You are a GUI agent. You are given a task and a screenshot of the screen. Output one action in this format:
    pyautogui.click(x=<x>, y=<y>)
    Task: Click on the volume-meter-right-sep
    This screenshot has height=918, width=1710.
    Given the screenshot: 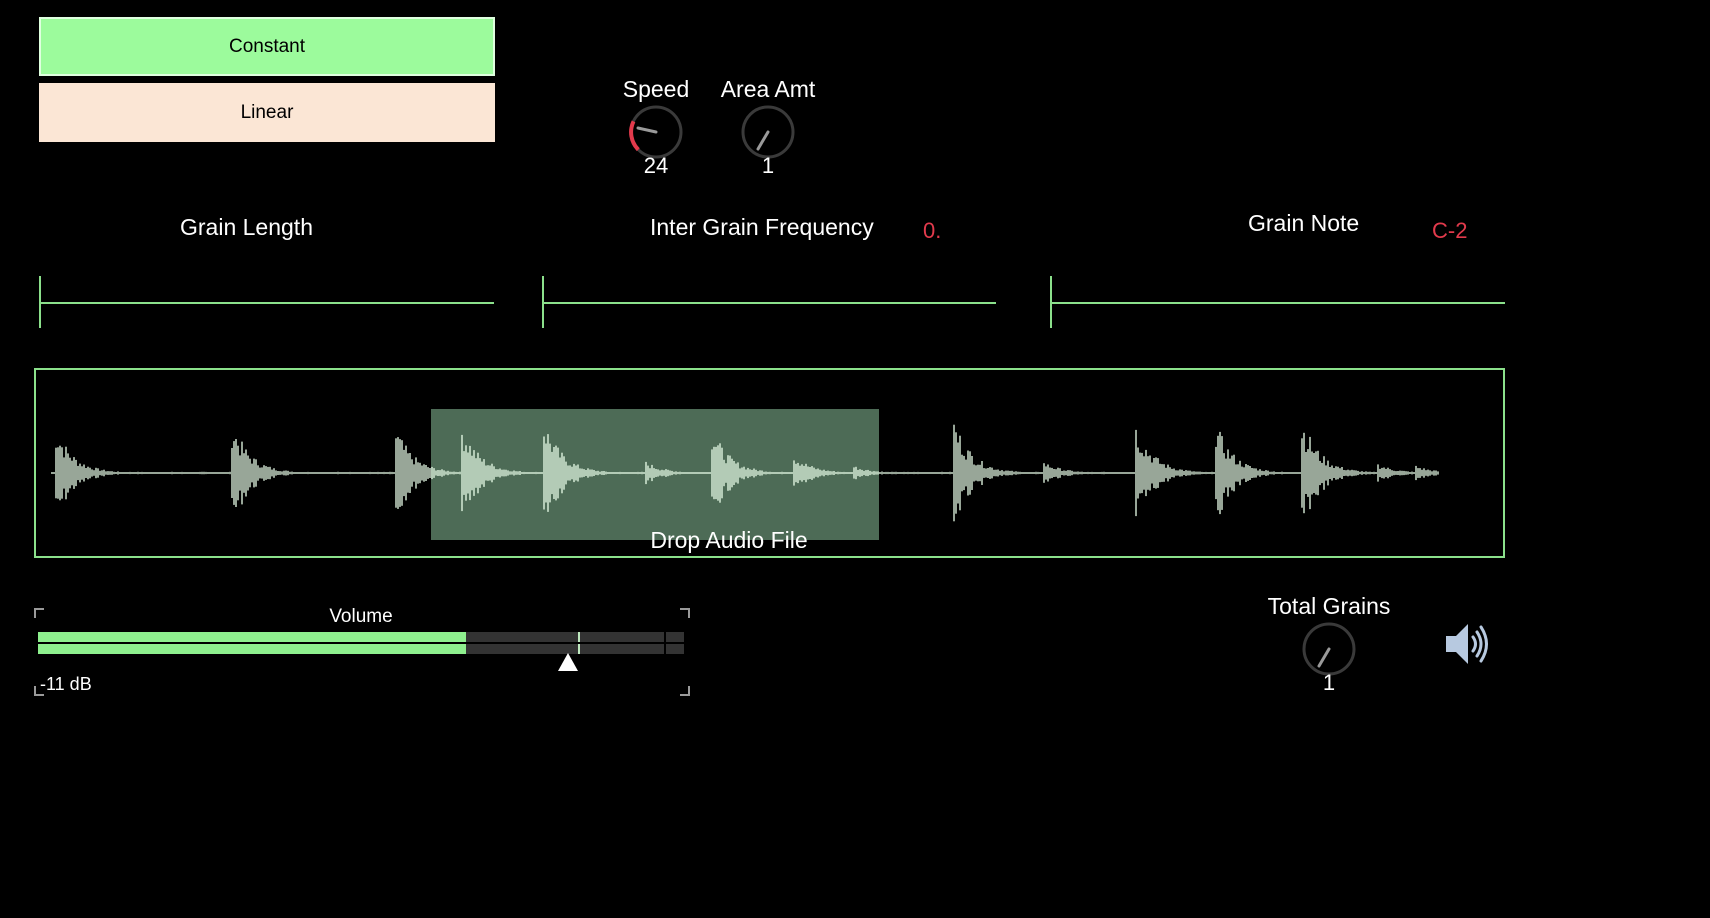 What is the action you would take?
    pyautogui.click(x=665, y=649)
    